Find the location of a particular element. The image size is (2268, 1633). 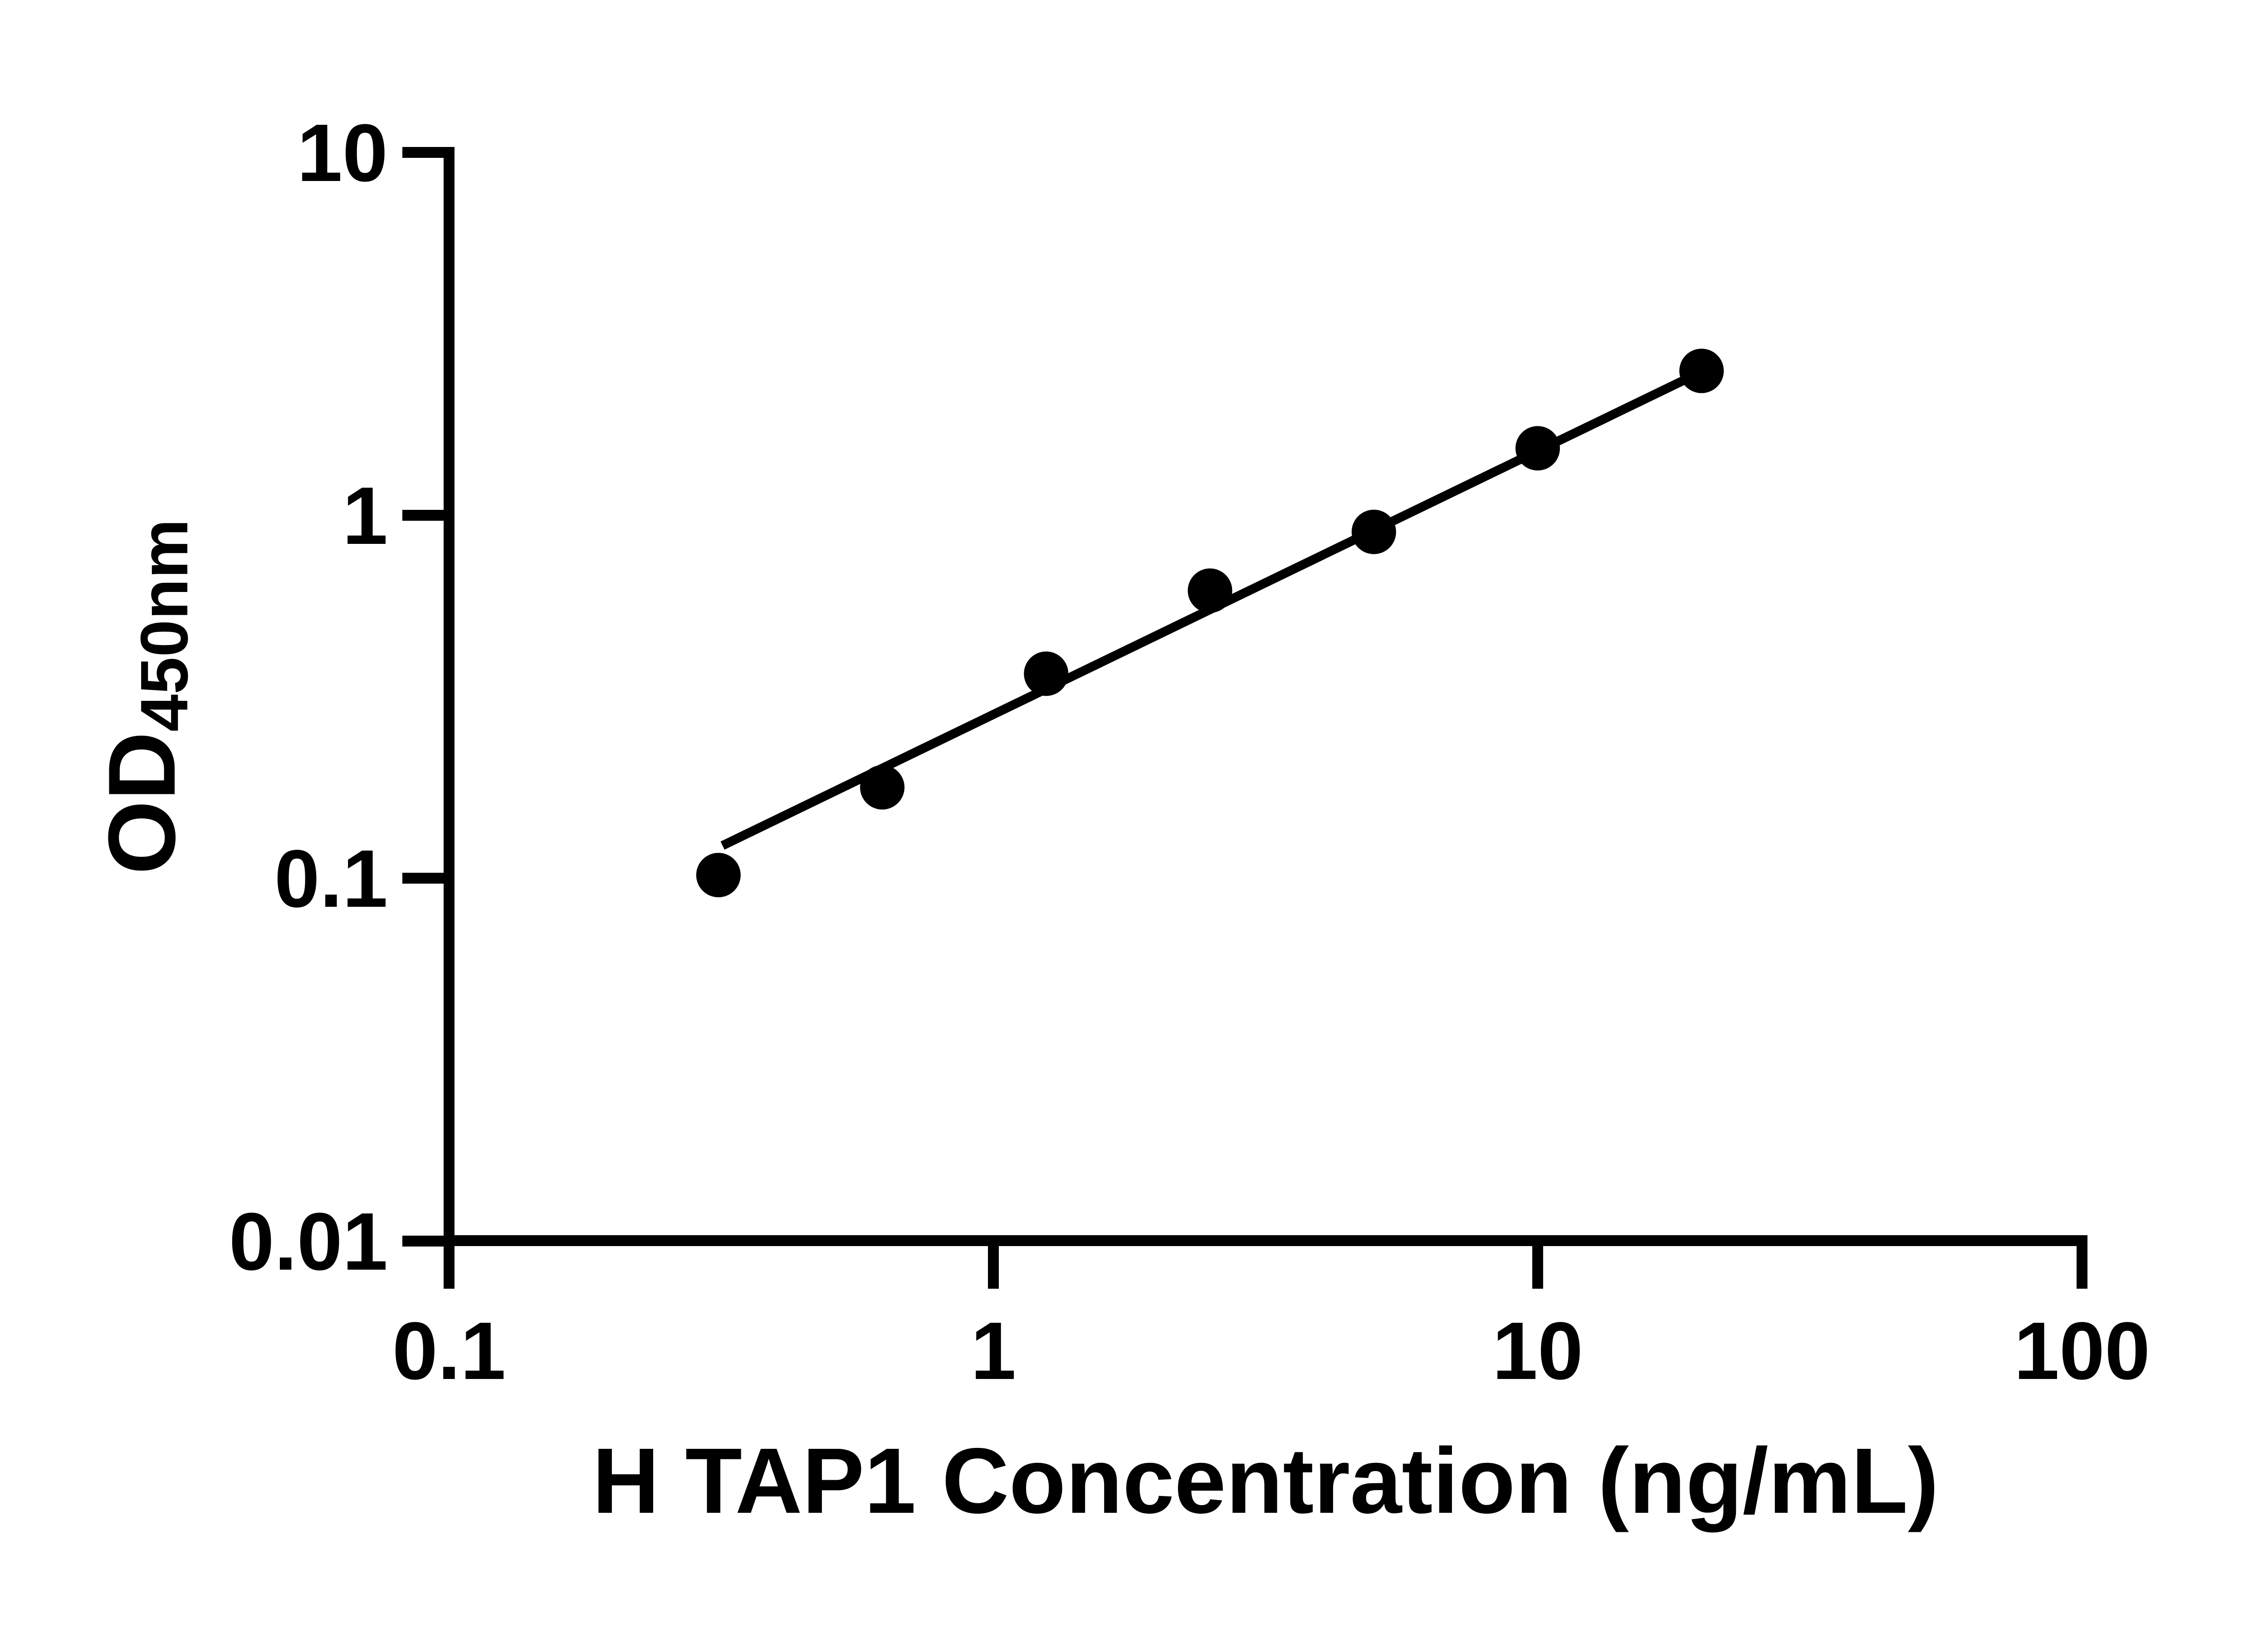

x-tick-label: 100 is located at coordinates (2082, 1351).